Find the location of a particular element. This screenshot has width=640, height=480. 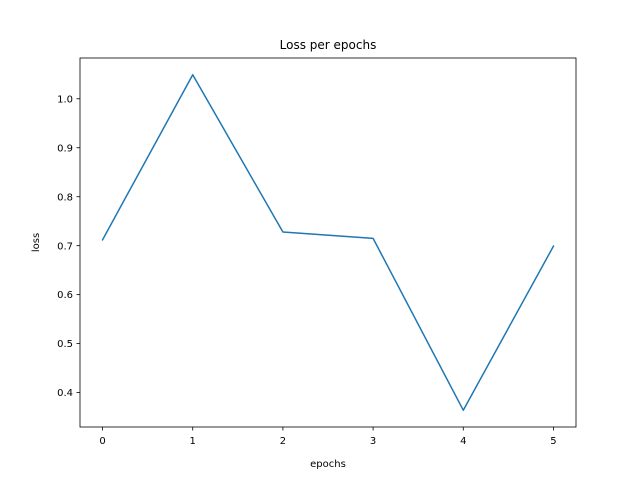

y-axis-label: loss is located at coordinates (36, 242).